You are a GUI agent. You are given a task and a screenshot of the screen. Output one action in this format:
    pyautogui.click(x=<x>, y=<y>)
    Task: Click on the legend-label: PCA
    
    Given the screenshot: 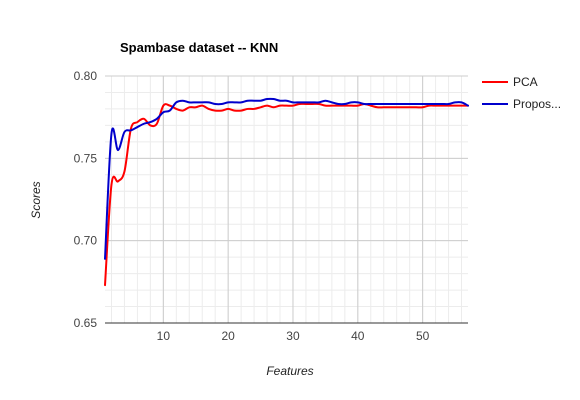 What is the action you would take?
    pyautogui.click(x=525, y=82)
    